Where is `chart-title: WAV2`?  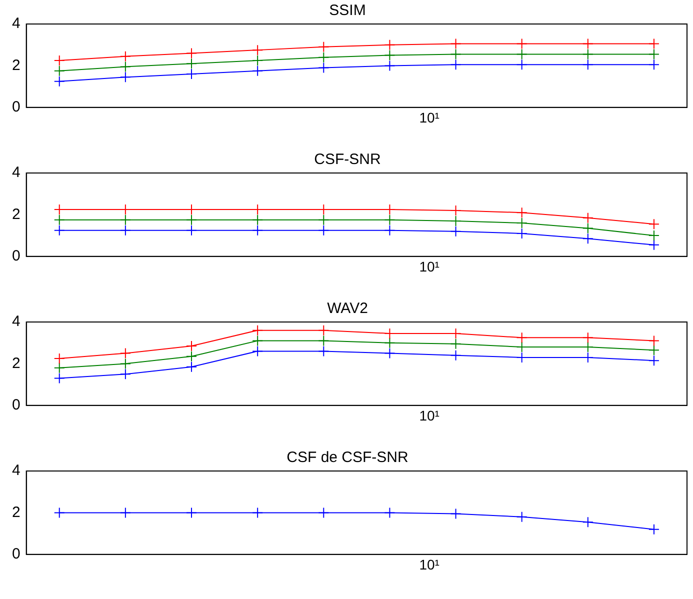
chart-title: WAV2 is located at coordinates (347, 309).